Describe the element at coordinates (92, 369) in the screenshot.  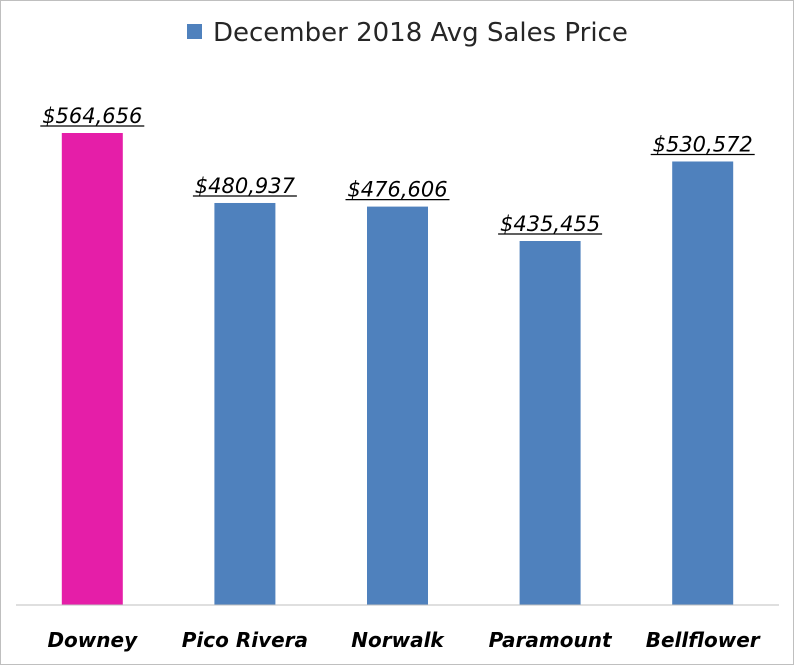
I see `bar-downey` at that location.